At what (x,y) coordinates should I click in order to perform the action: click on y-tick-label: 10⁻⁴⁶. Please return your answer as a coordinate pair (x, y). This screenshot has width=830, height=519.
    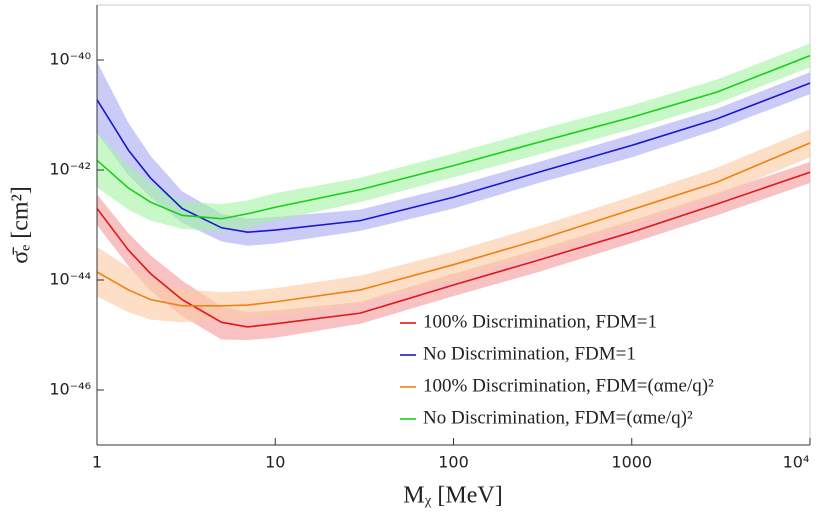
    Looking at the image, I should click on (70, 389).